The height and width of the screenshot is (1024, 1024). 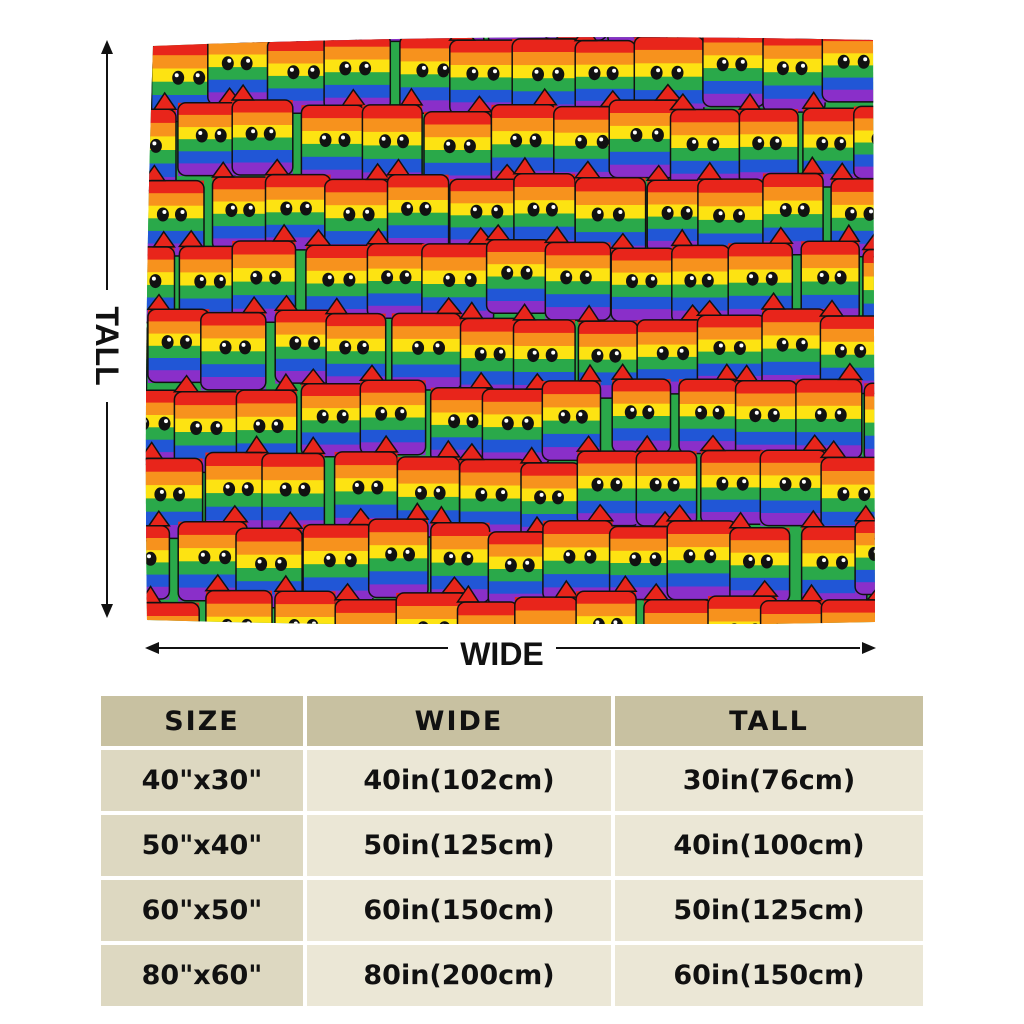 I want to click on arrow-left-icon, so click(x=152, y=648).